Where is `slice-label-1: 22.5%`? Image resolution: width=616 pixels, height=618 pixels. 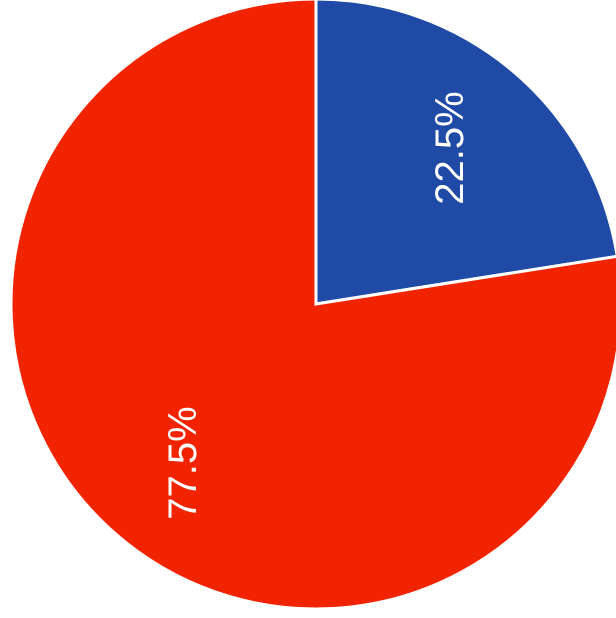
slice-label-1: 22.5% is located at coordinates (450, 147).